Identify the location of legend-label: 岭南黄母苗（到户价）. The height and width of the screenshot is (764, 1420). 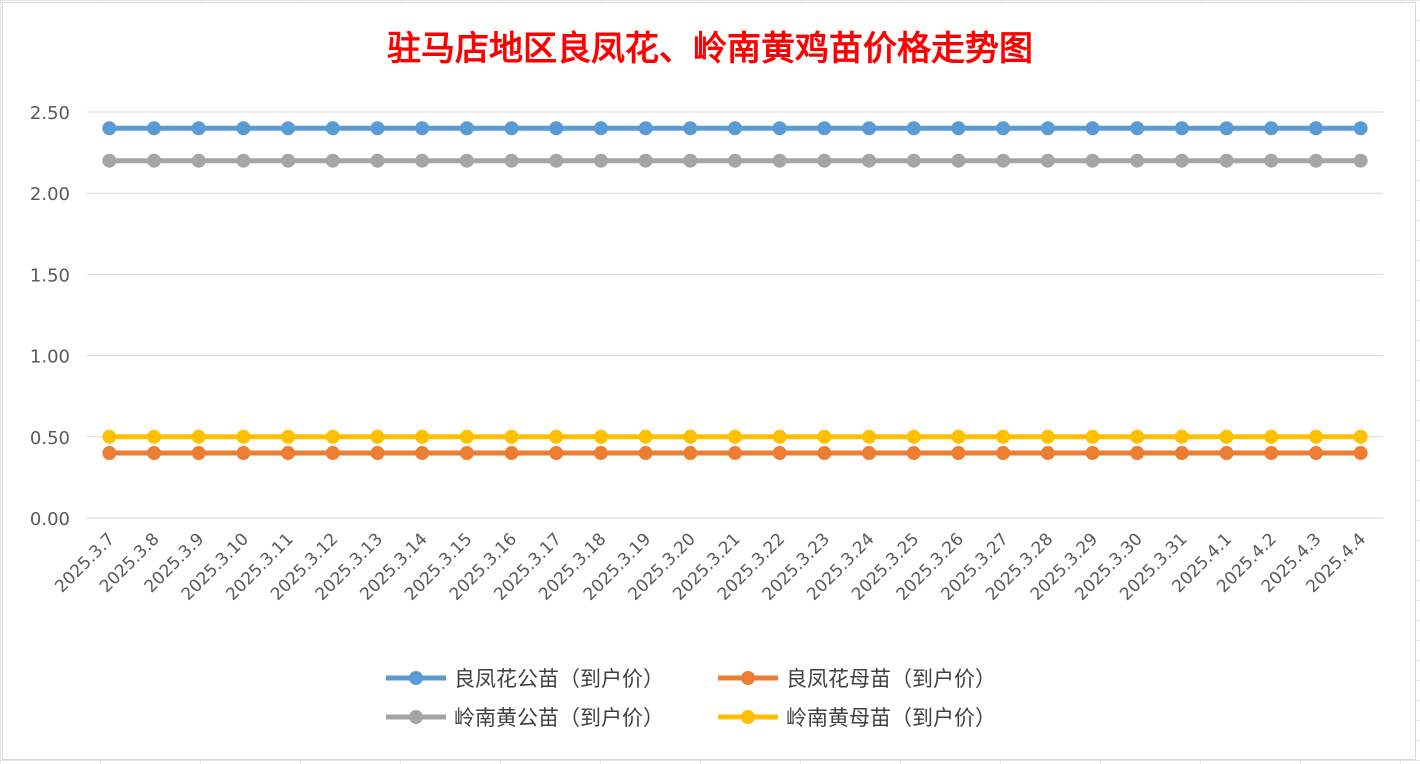
(891, 718).